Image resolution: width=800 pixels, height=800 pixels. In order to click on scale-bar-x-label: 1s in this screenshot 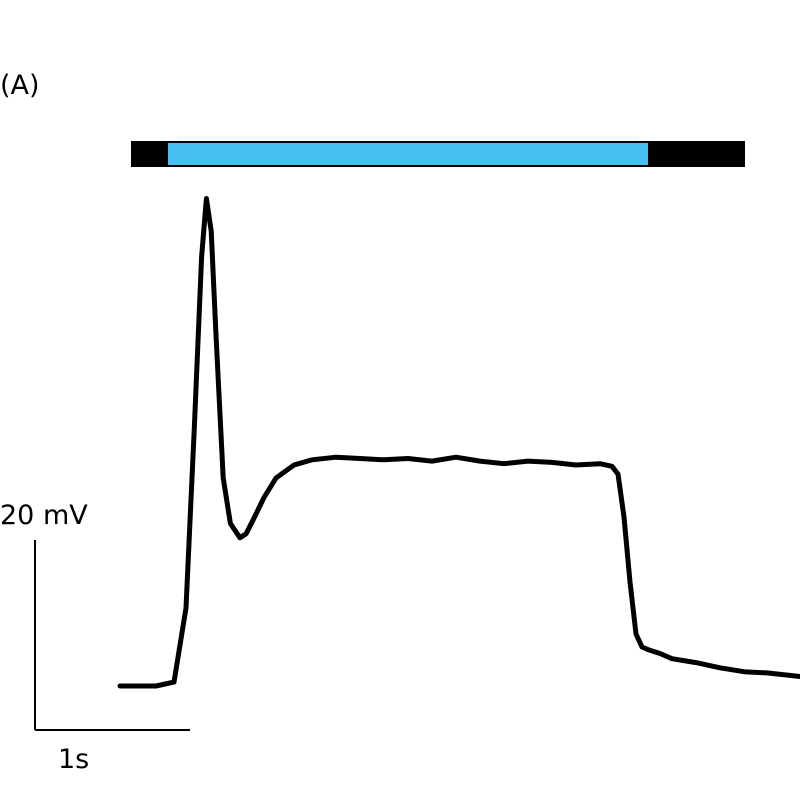, I will do `click(74, 759)`.